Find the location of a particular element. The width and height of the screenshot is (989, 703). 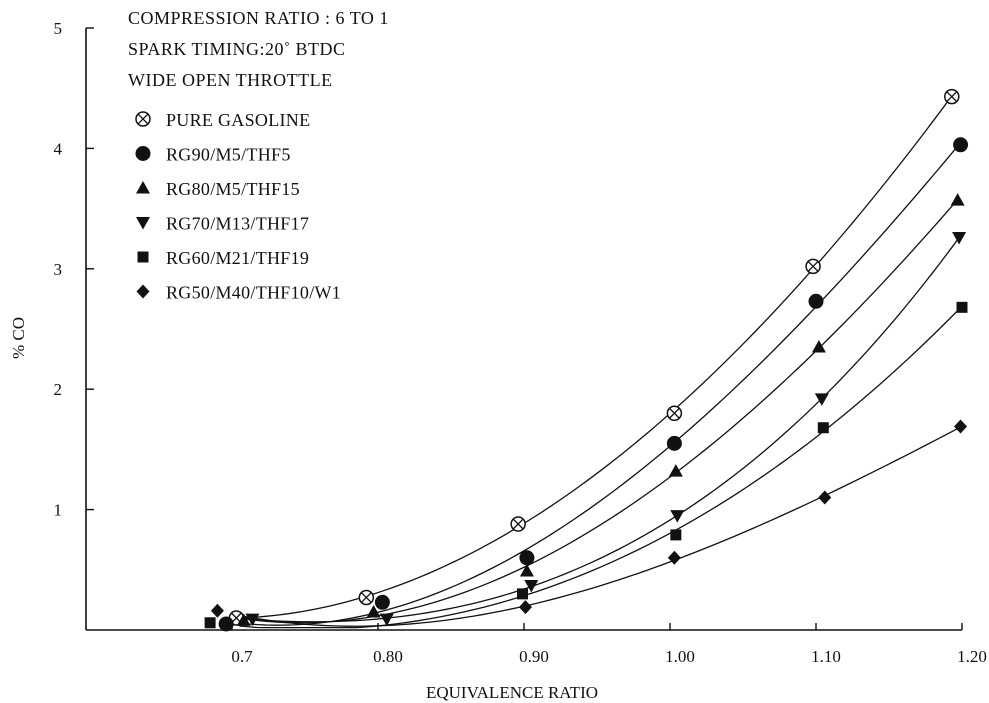

y-tick-label: 4 is located at coordinates (58, 148).